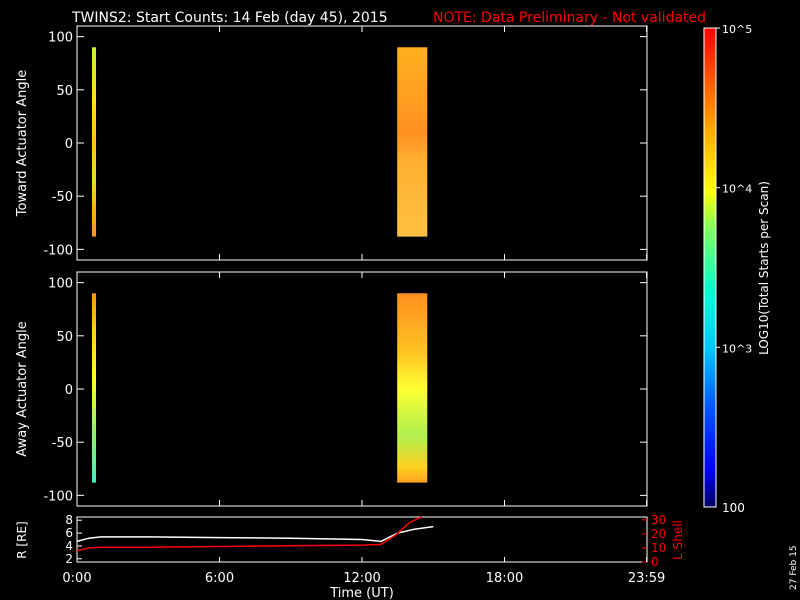  I want to click on toward-ytick-label: 50, so click(64, 91).